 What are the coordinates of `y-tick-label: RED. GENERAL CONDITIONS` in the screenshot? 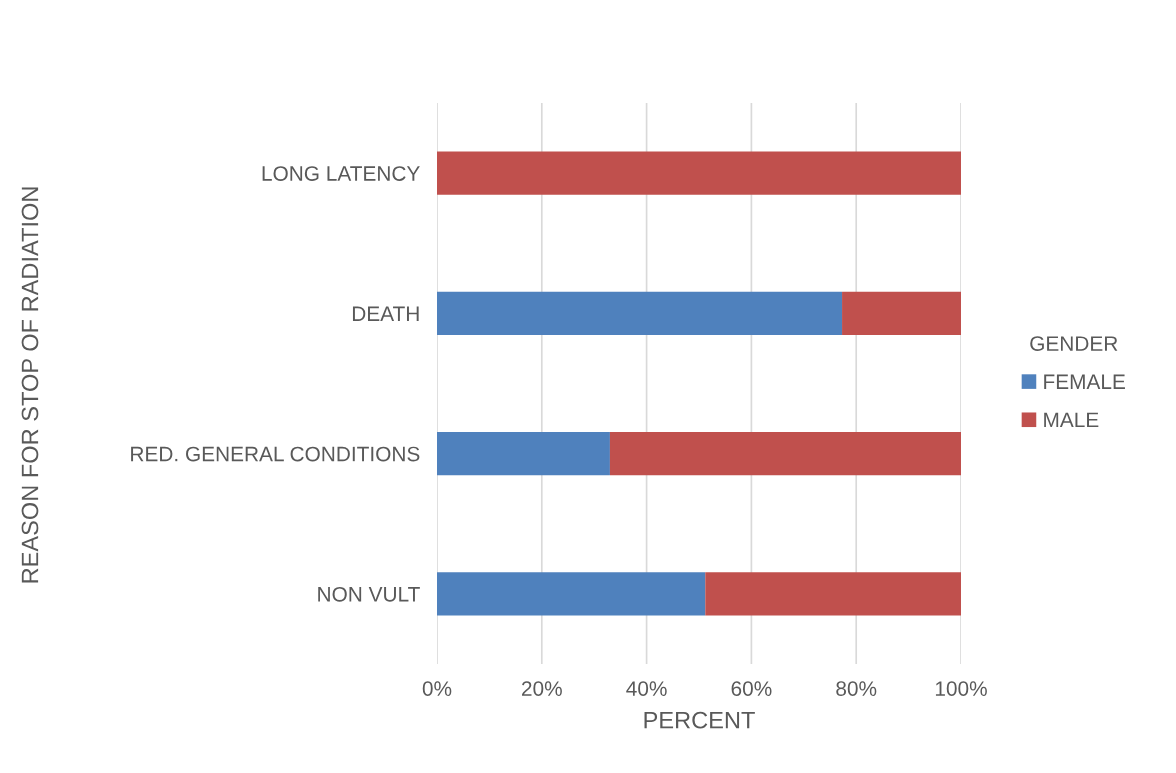 It's located at (275, 454).